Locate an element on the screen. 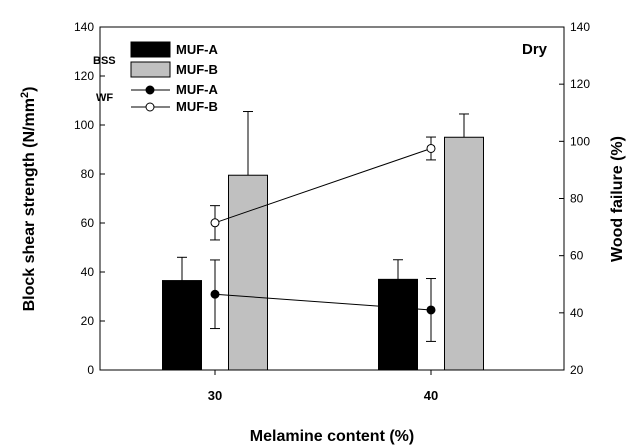 The image size is (641, 446). y-left-tick-label: 20 is located at coordinates (88, 321).